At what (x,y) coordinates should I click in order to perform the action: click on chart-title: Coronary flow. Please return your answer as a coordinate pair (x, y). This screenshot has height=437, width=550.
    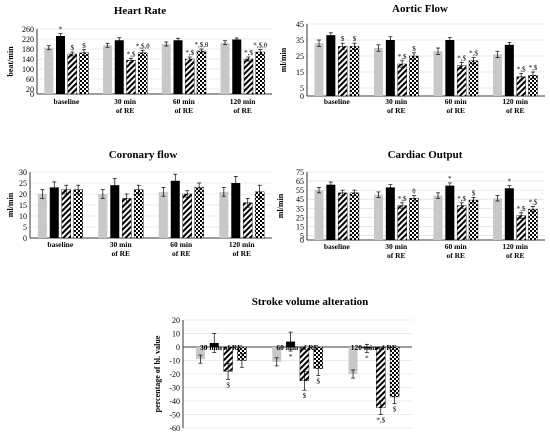
    Looking at the image, I should click on (143, 155).